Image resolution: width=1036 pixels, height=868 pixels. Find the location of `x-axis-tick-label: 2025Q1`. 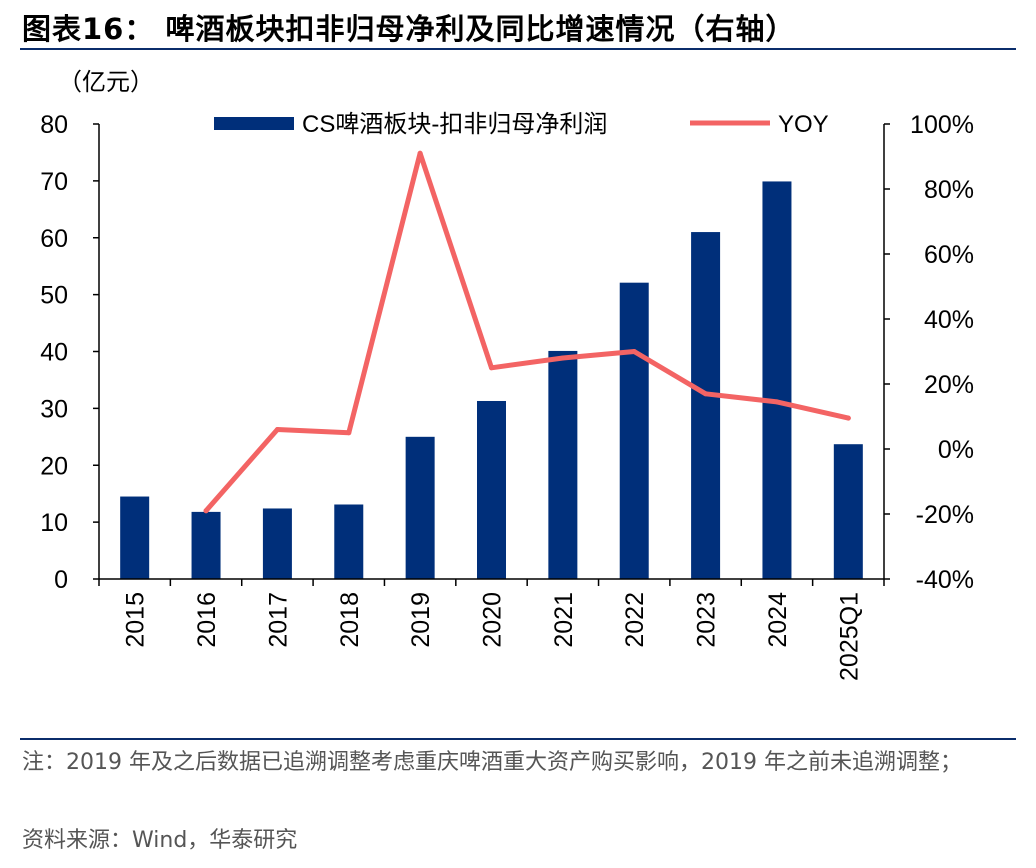

x-axis-tick-label: 2025Q1 is located at coordinates (849, 636).